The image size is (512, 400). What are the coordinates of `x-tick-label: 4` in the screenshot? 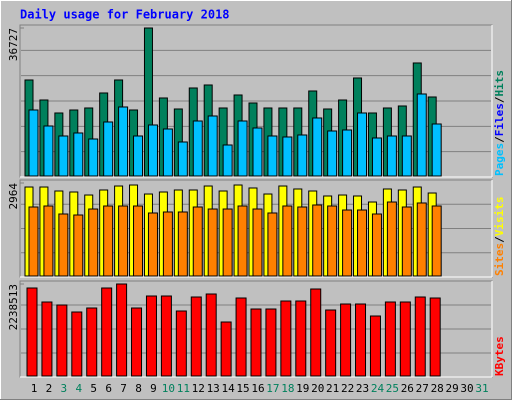 It's located at (78, 388).